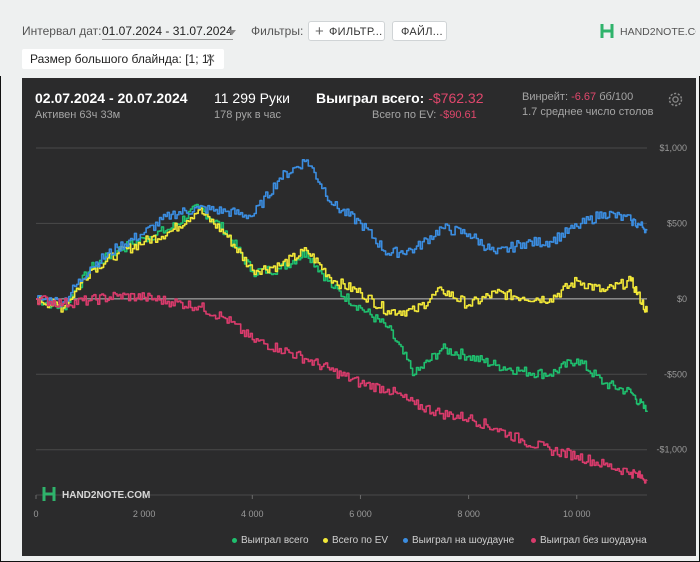 The width and height of the screenshot is (700, 562). Describe the element at coordinates (35, 514) in the screenshot. I see `x-tick-label: 0` at that location.